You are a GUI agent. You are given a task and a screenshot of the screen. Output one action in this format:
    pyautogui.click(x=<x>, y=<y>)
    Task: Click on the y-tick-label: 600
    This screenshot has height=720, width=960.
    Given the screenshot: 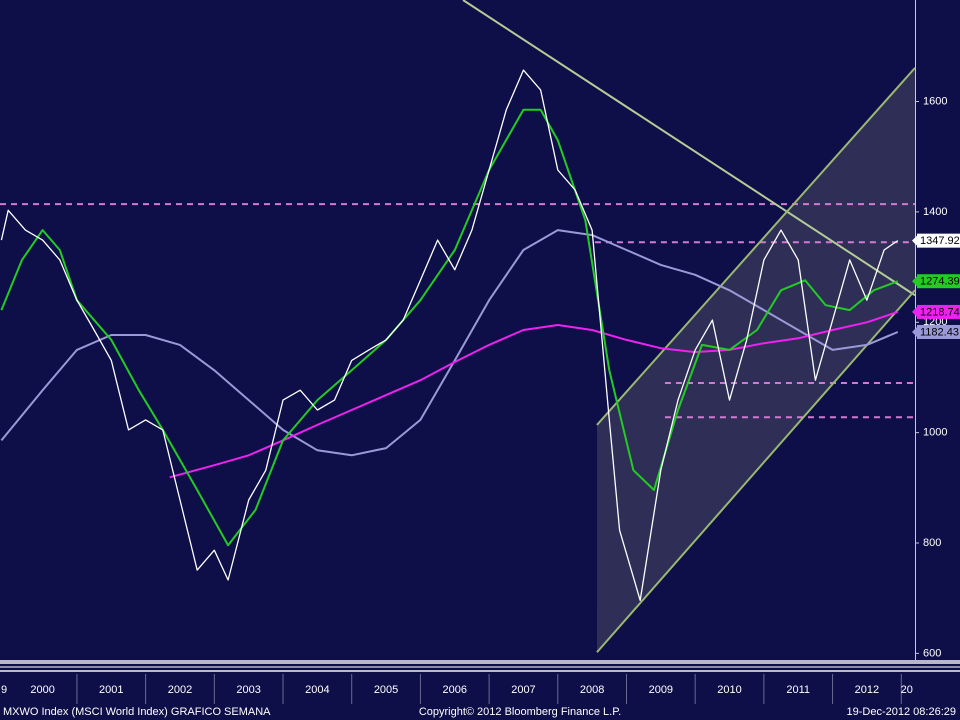 What is the action you would take?
    pyautogui.click(x=932, y=653)
    